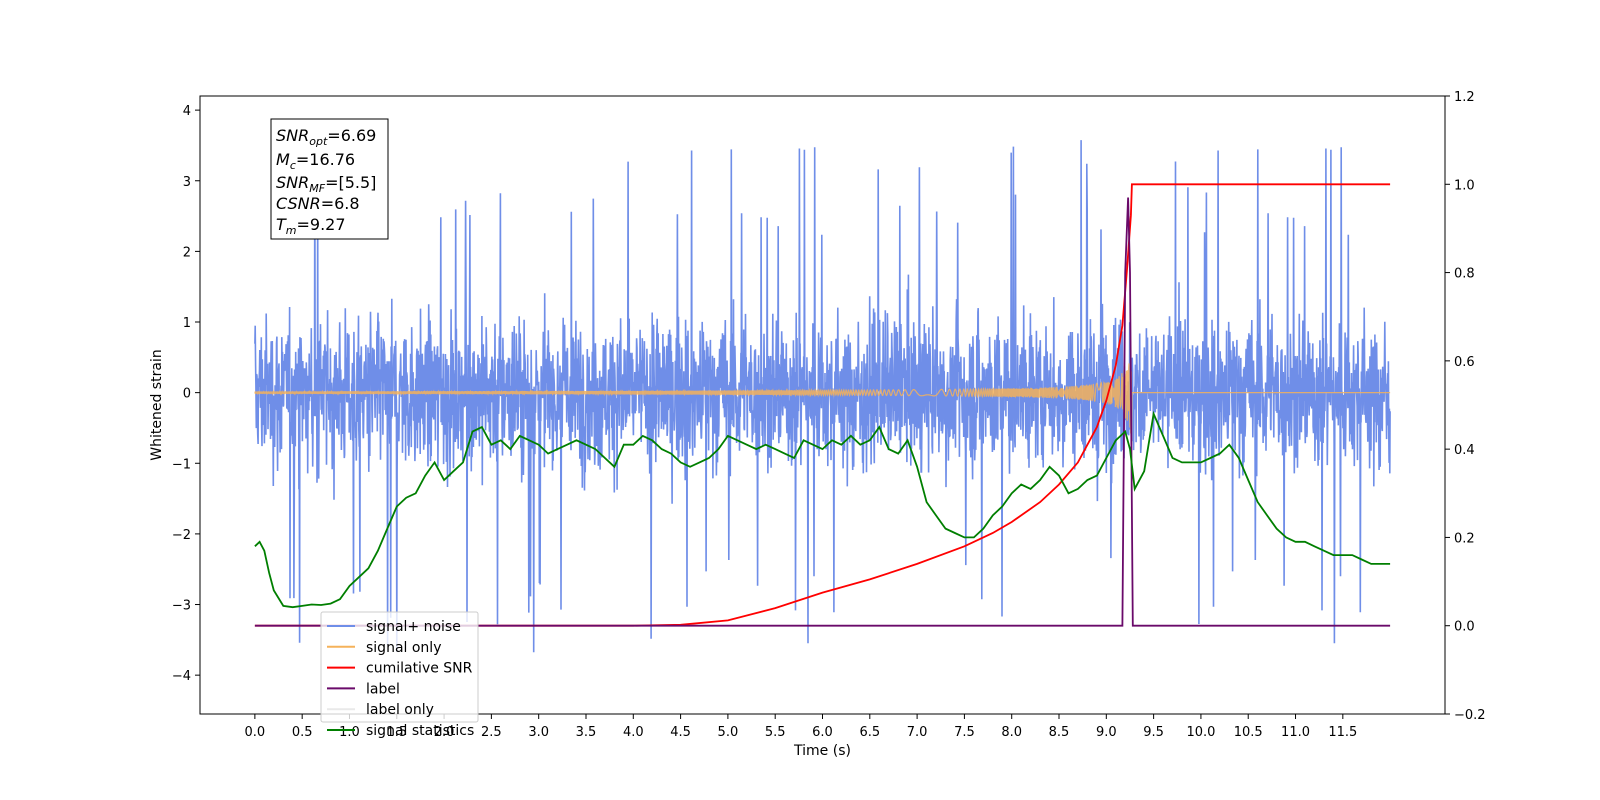  What do you see at coordinates (1295, 732) in the screenshot?
I see `x-tick-label: 11.0` at bounding box center [1295, 732].